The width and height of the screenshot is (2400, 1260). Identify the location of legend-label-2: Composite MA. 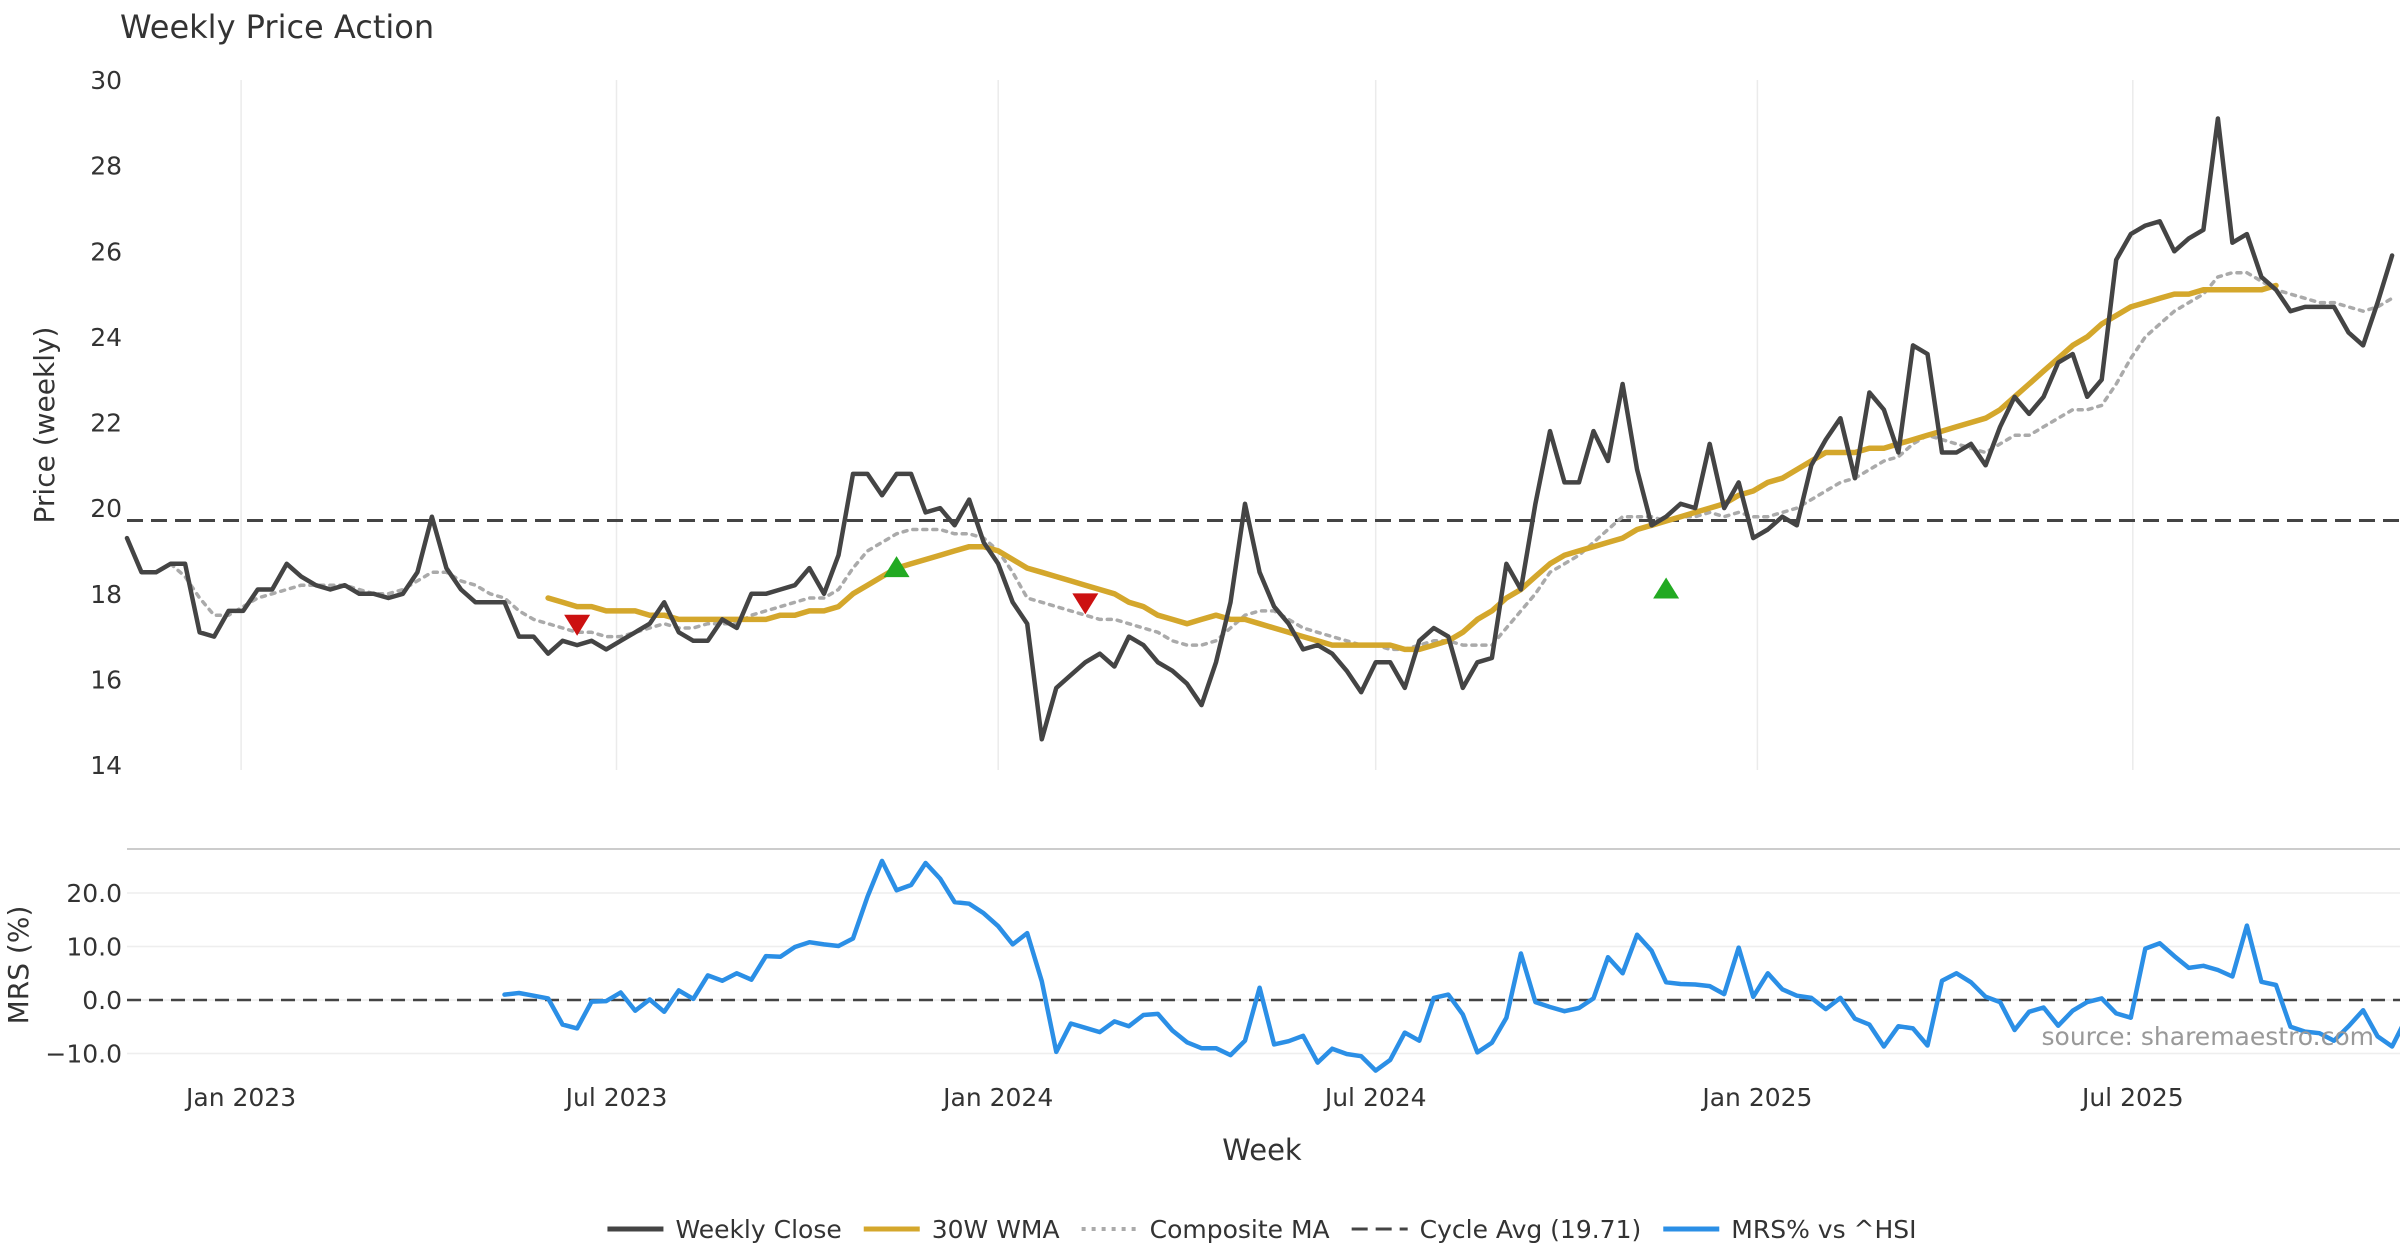
(1240, 1229).